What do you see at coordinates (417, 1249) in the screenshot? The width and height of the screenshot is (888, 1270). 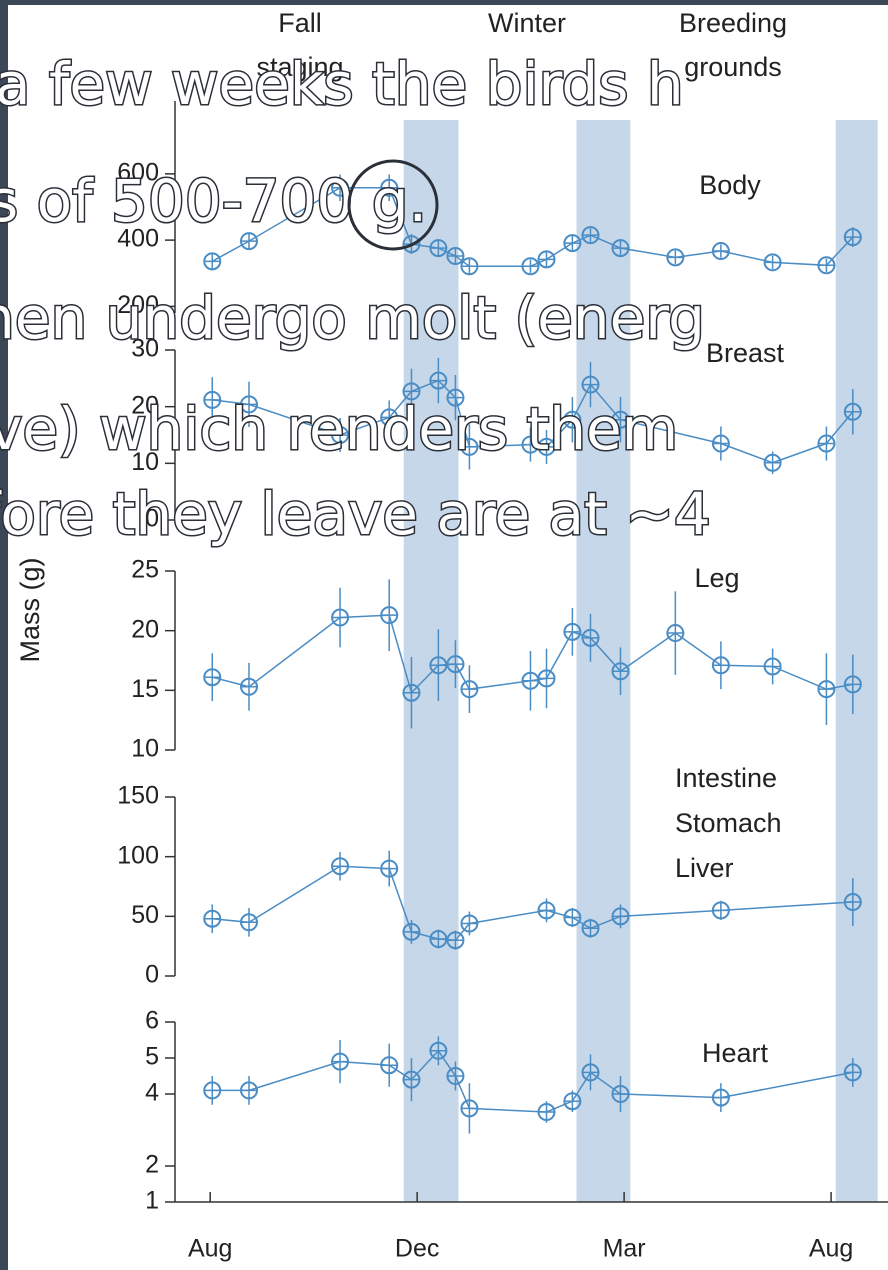 I see `x-tick-label: Dec` at bounding box center [417, 1249].